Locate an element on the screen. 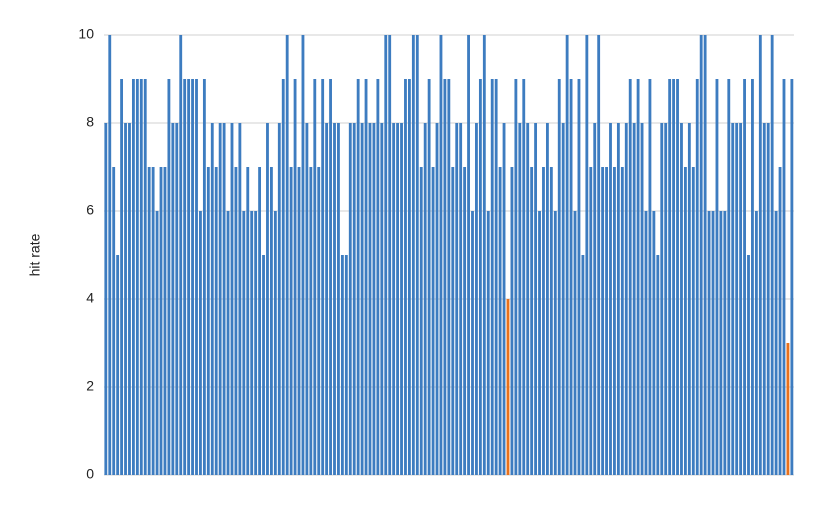 The height and width of the screenshot is (509, 819). y-tick-label: 10 is located at coordinates (86, 34).